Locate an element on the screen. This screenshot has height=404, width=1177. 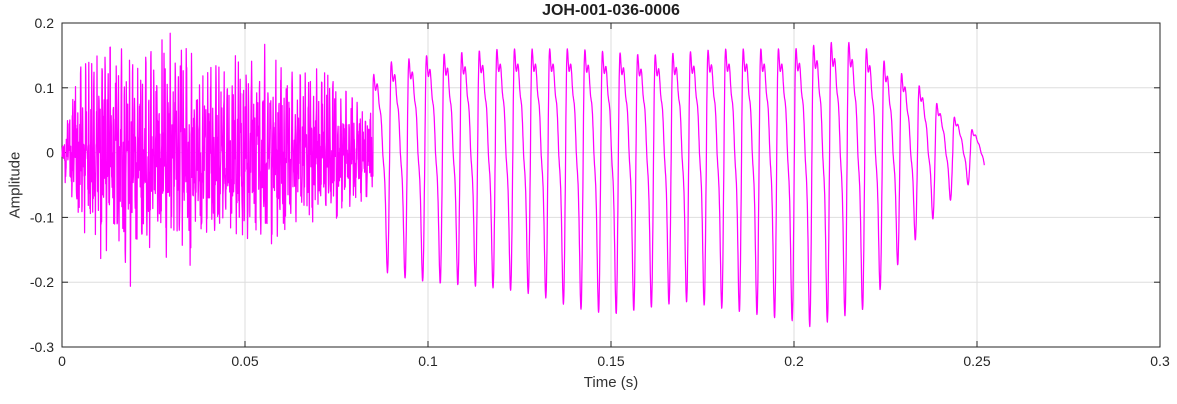
x-tick-label: 0.25 is located at coordinates (976, 361).